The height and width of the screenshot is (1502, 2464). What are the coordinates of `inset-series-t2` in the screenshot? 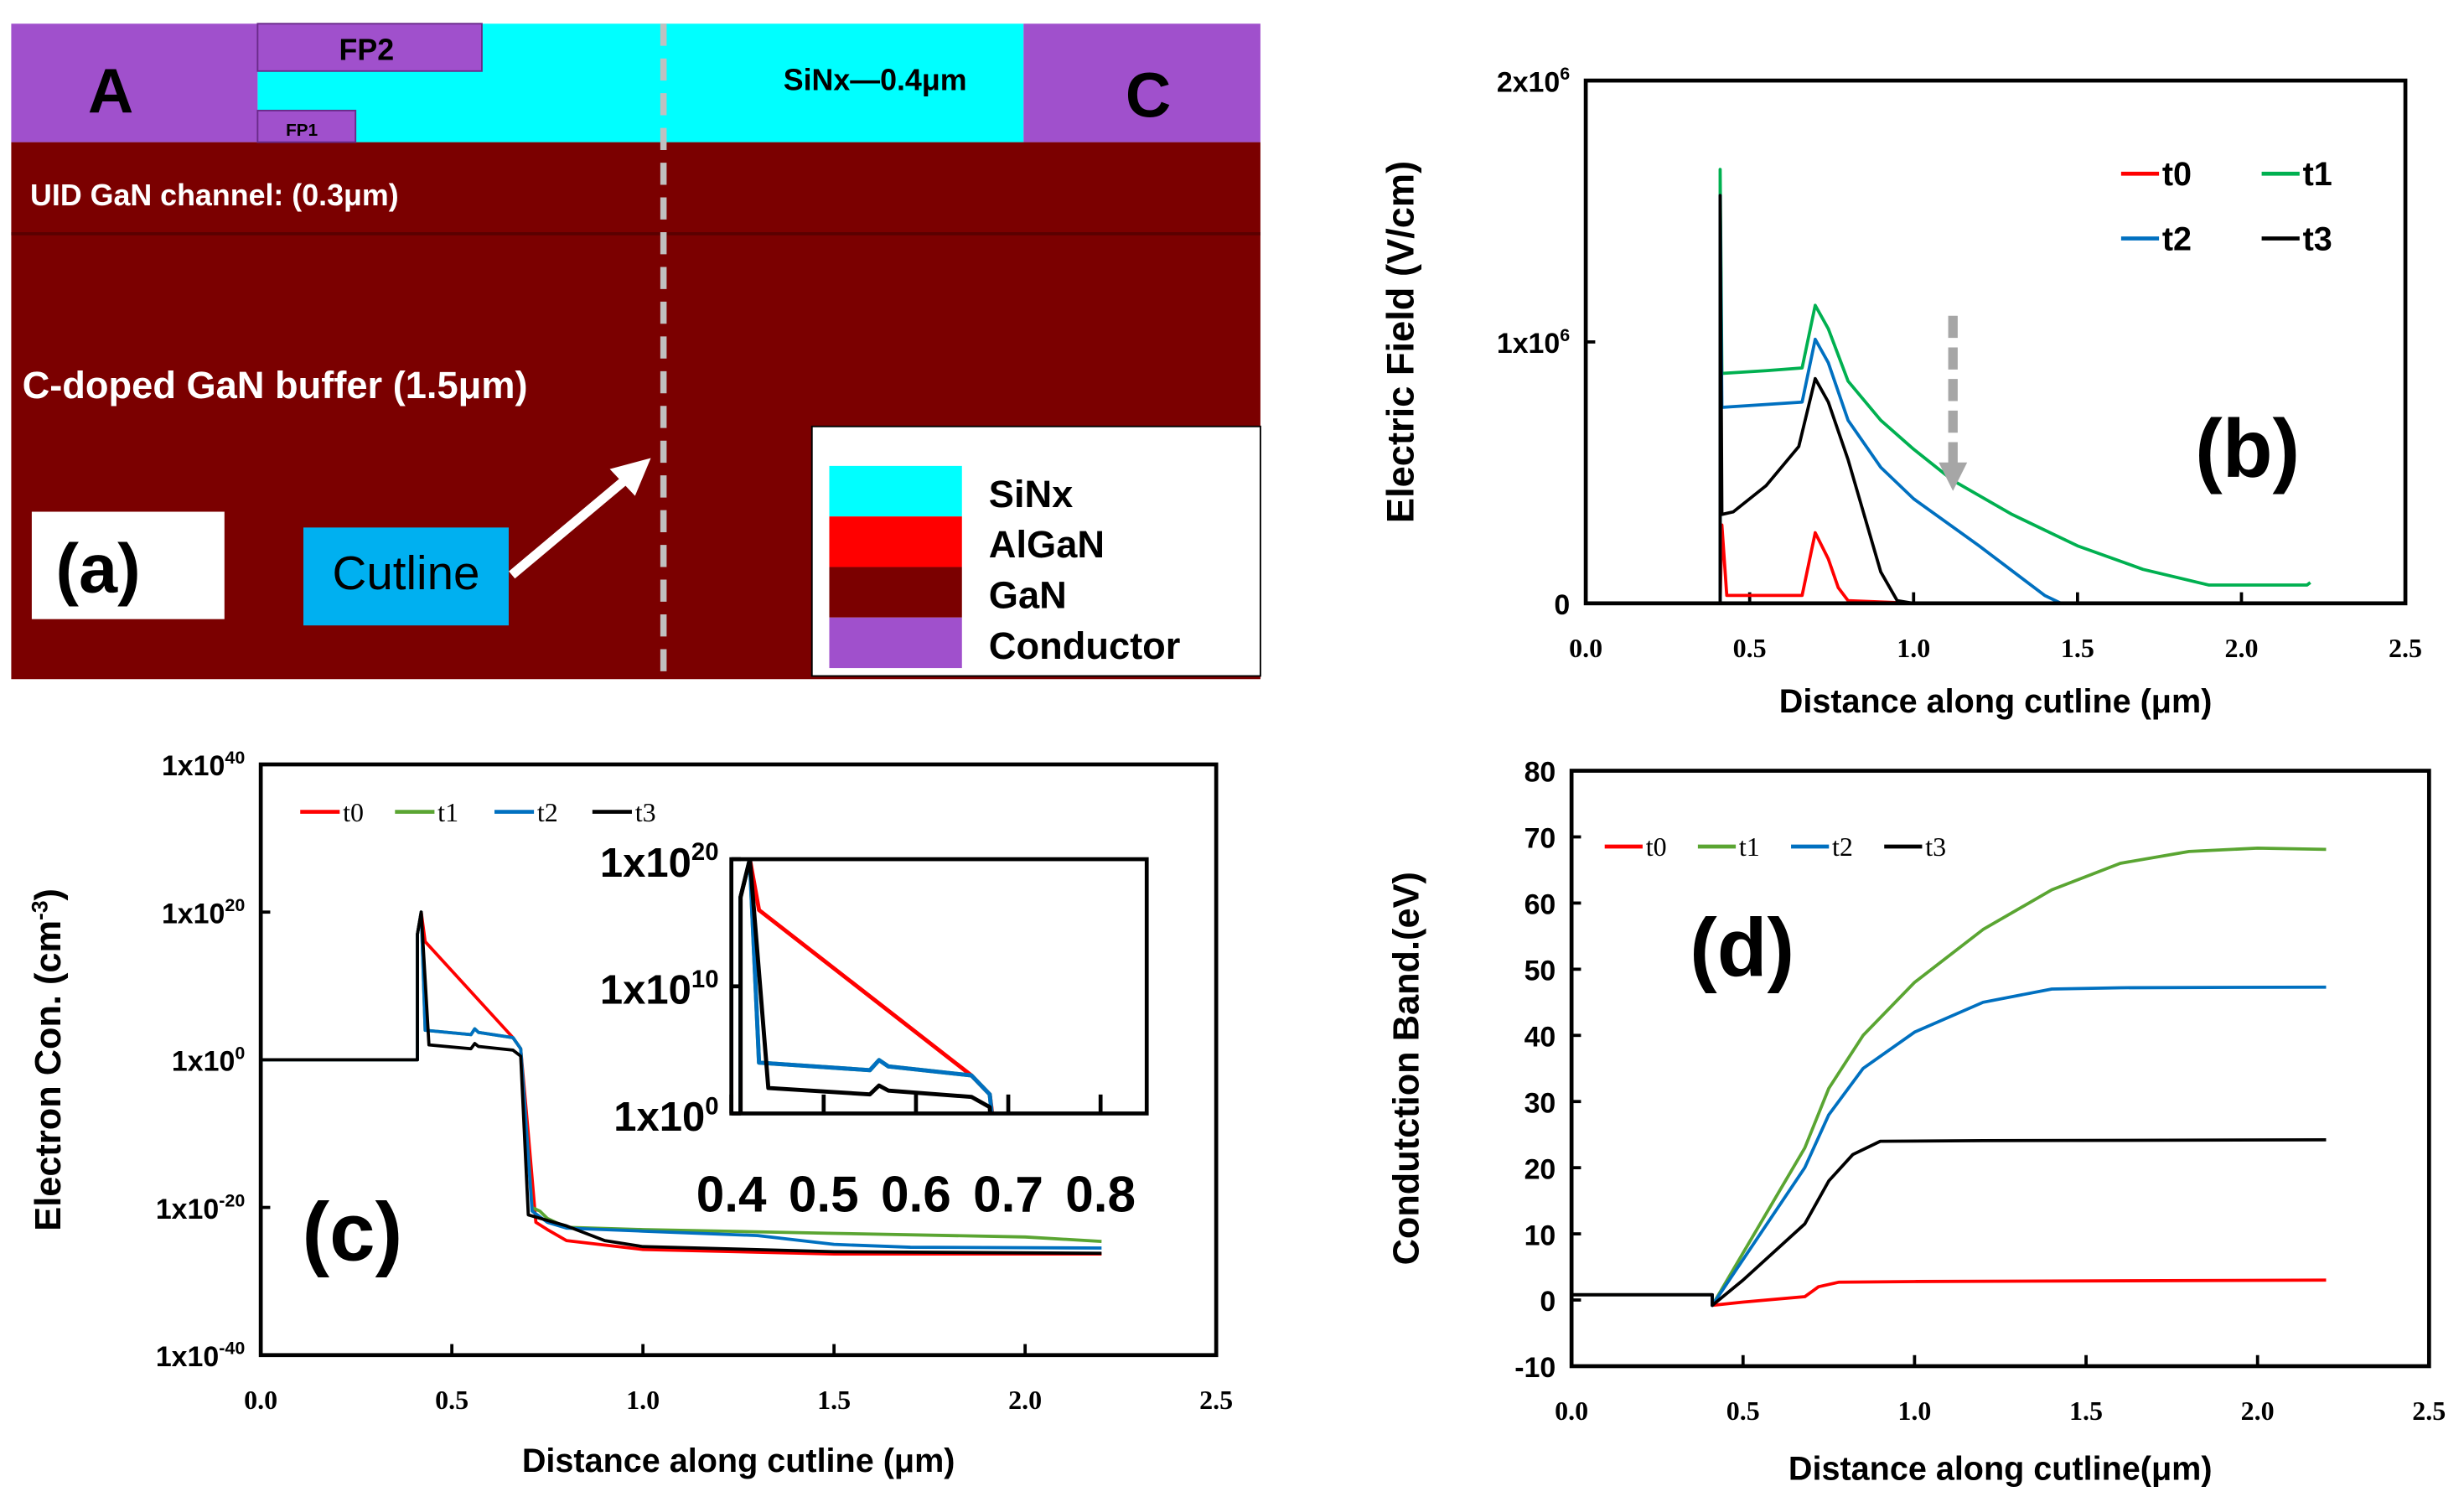 It's located at (862, 987).